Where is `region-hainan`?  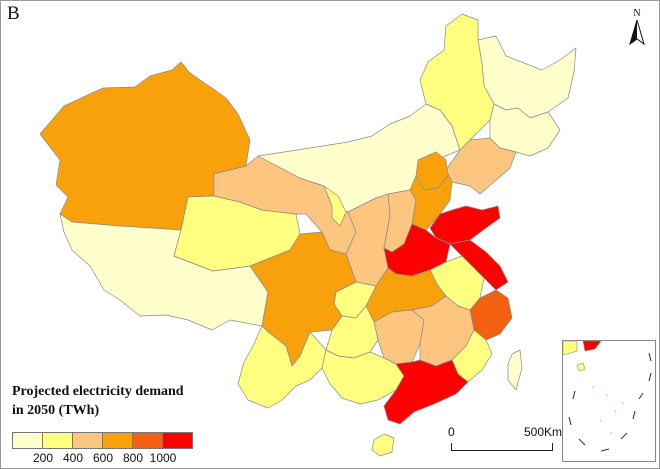
region-hainan is located at coordinates (383, 445).